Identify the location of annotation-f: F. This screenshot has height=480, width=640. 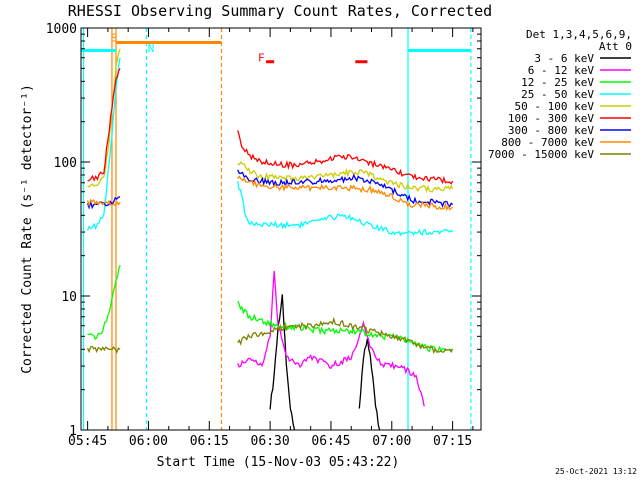
(261, 58).